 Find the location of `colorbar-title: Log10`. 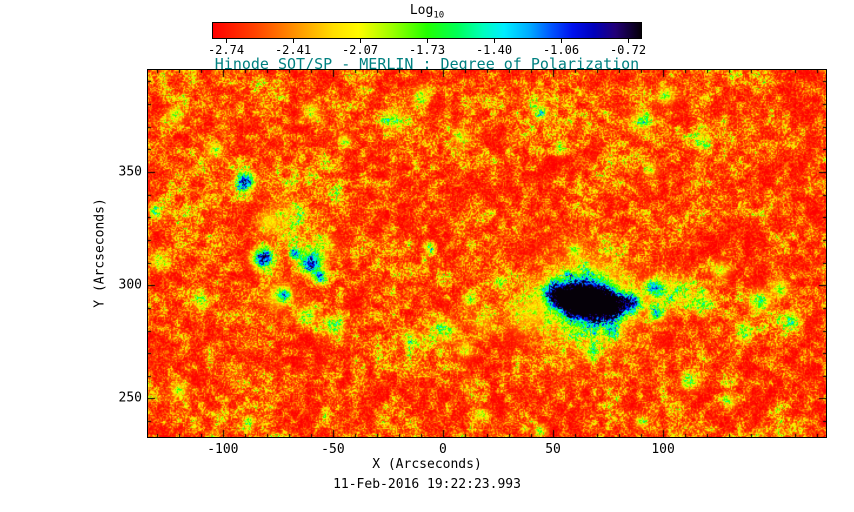

colorbar-title: Log10 is located at coordinates (427, 12).